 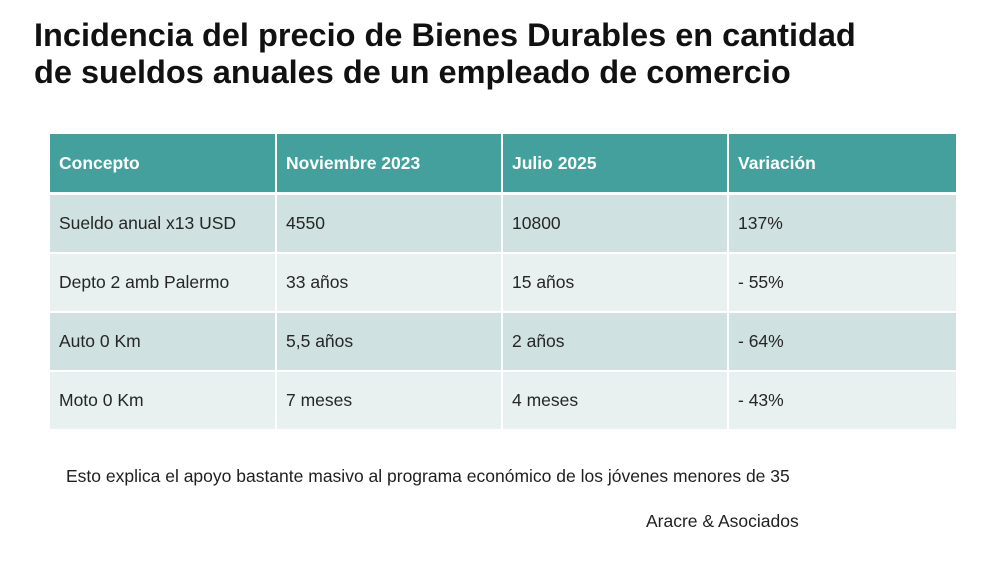 I want to click on cell-noviembre-2023: 7 meses, so click(x=389, y=401).